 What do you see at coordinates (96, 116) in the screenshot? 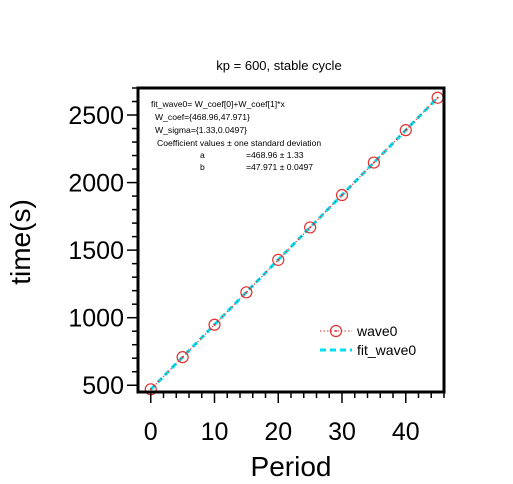
I see `y-tick-label: 2500` at bounding box center [96, 116].